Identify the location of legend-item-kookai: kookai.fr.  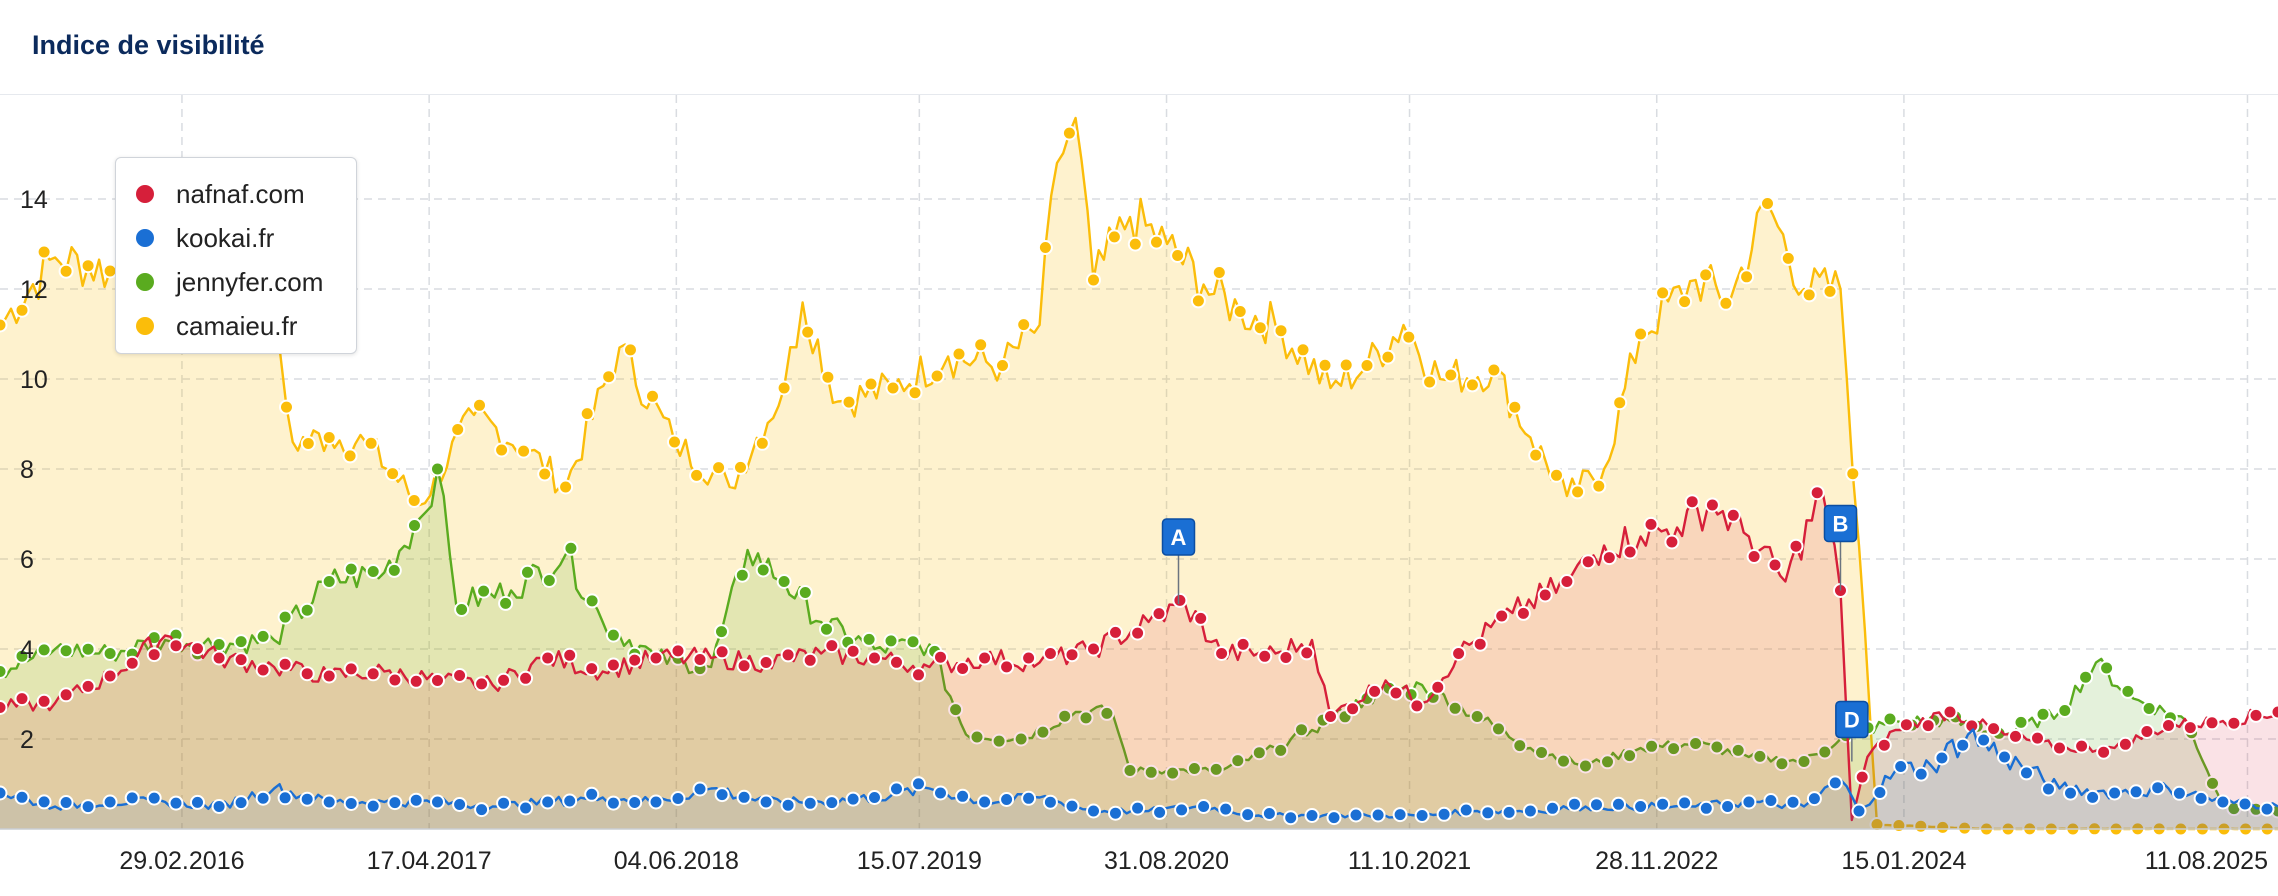
(236, 238).